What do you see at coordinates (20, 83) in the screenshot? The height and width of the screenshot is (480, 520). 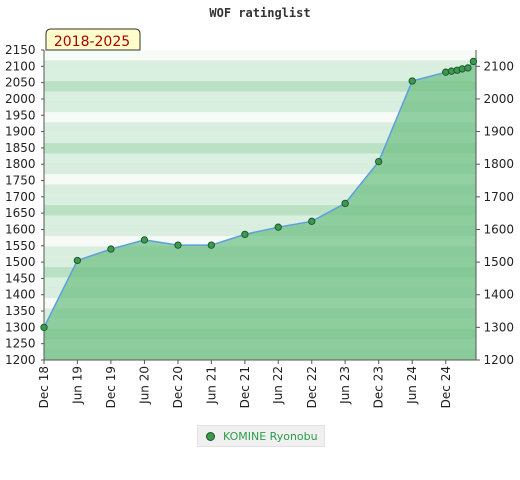 I see `y-tick-label-left: 2050` at bounding box center [20, 83].